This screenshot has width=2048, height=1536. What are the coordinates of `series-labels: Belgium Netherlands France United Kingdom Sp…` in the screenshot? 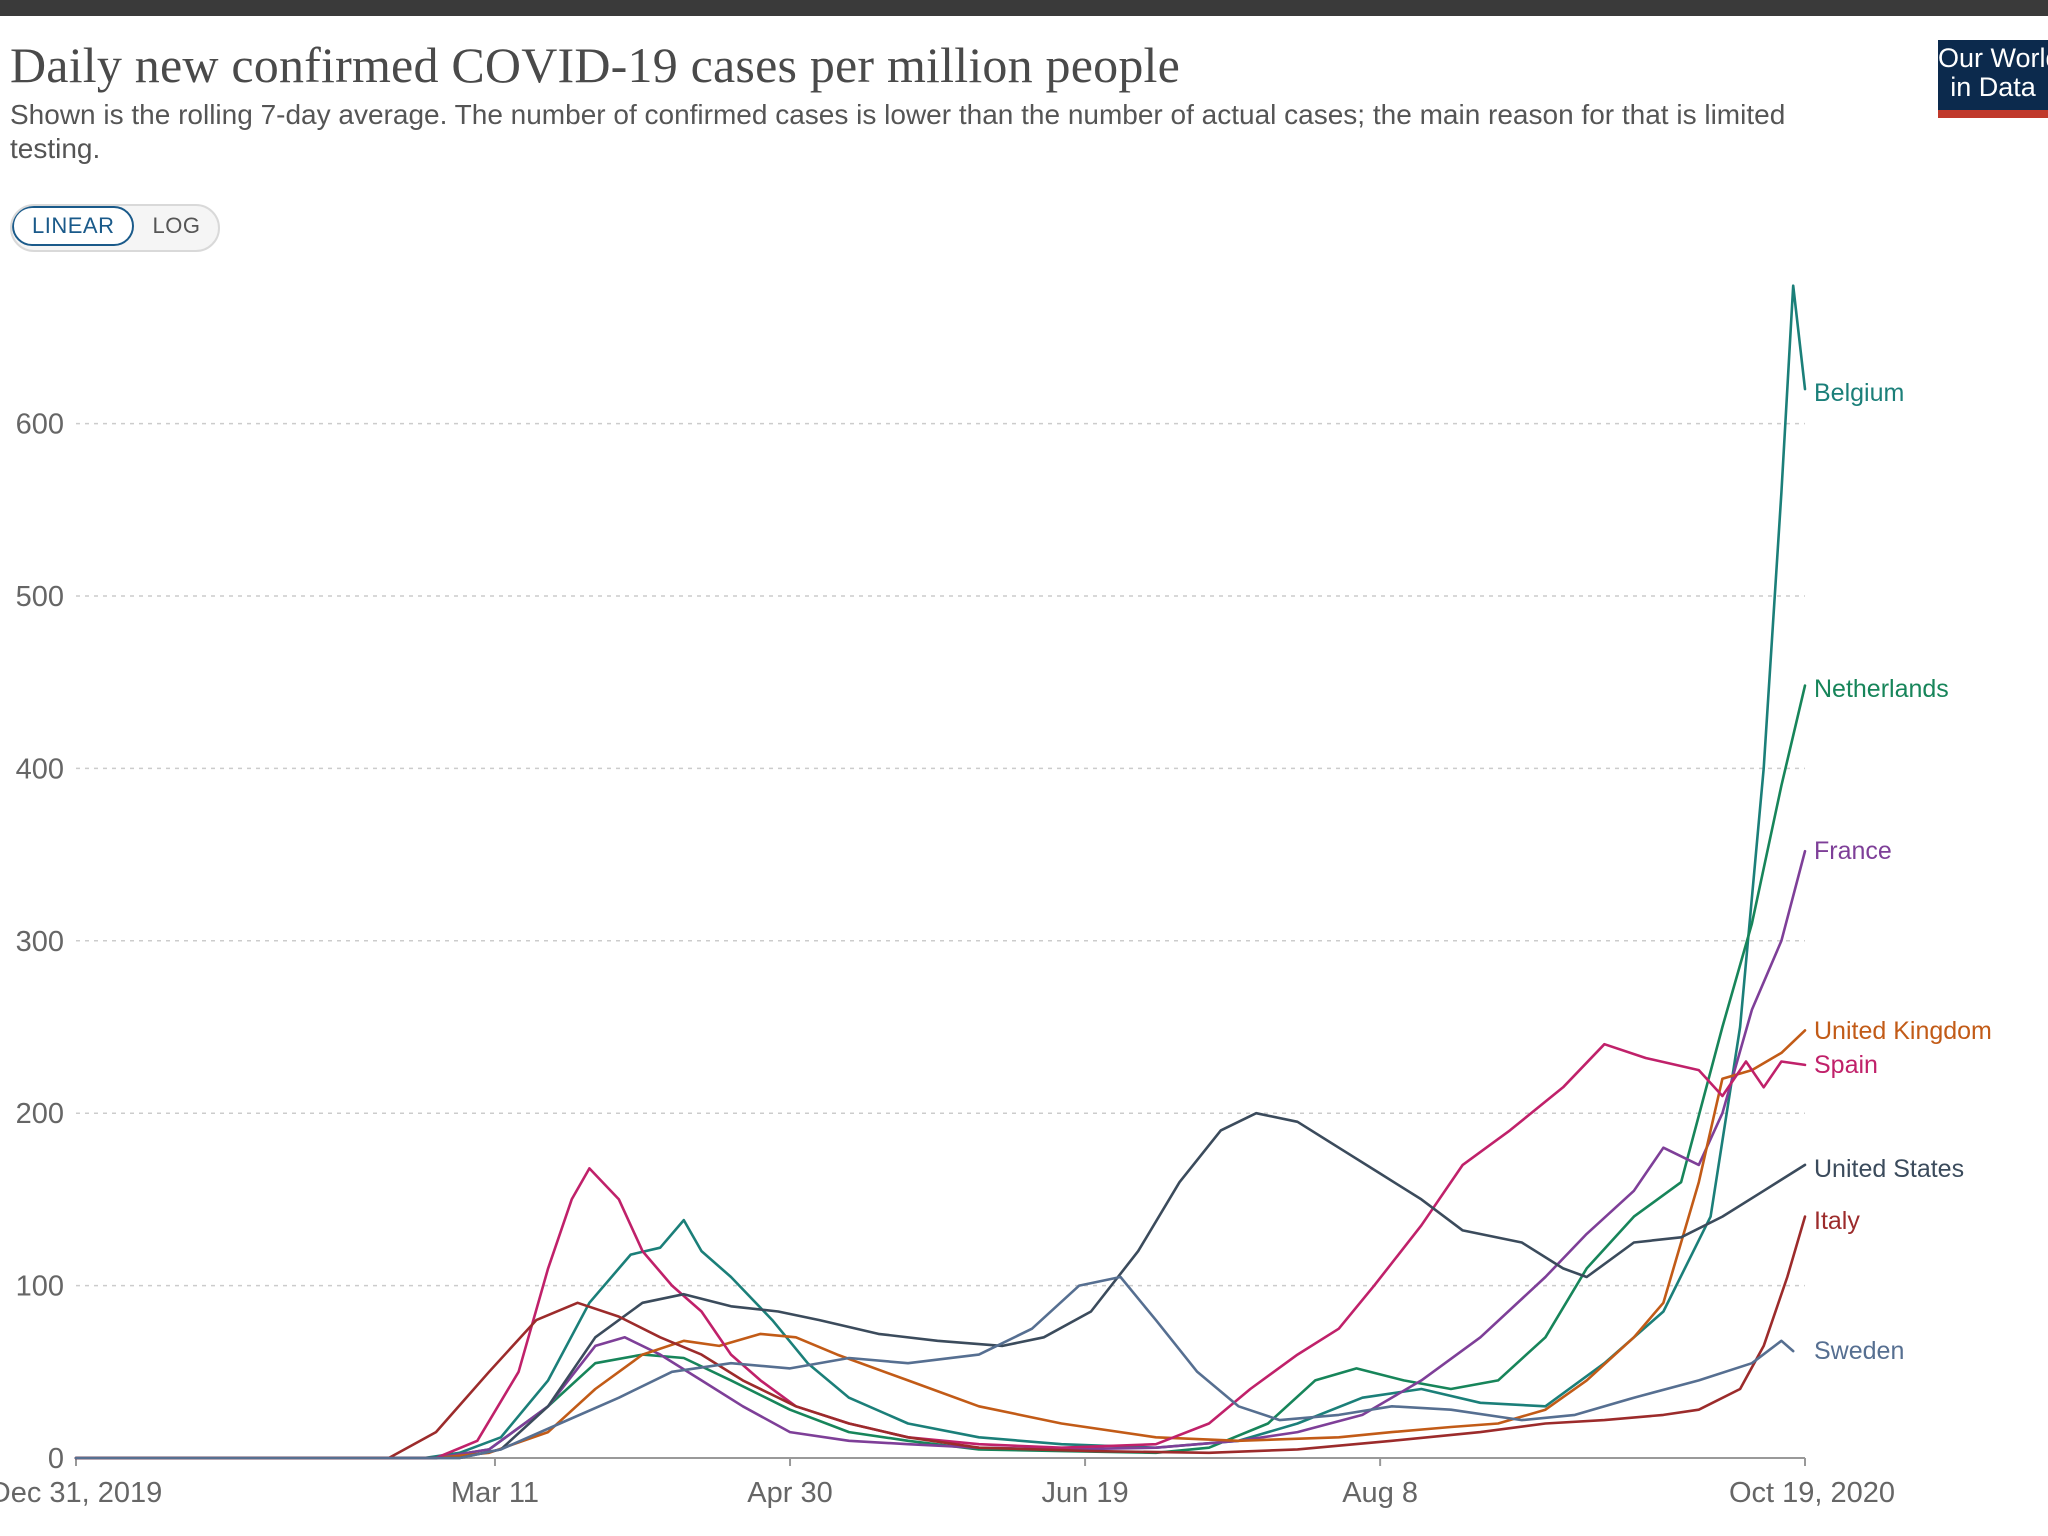 It's located at (1903, 872).